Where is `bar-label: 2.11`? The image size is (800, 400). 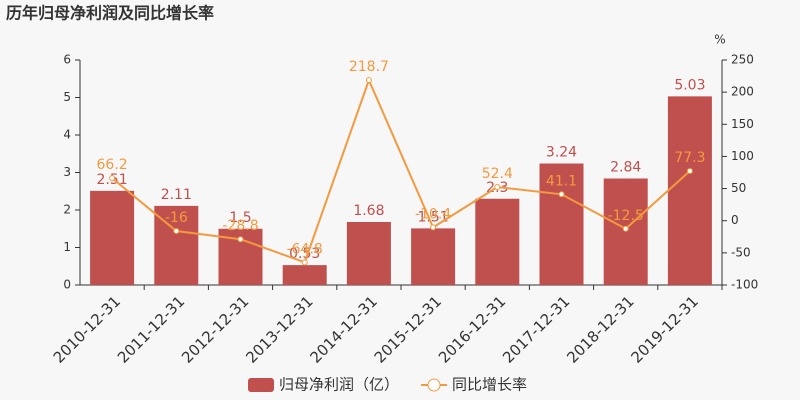
bar-label: 2.11 is located at coordinates (176, 195).